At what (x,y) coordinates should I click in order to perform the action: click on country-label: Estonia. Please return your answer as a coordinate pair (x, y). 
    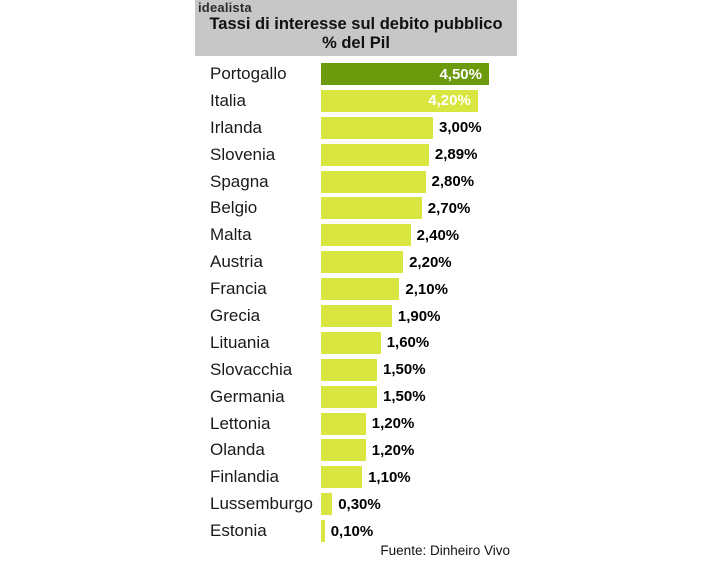
    Looking at the image, I should click on (238, 531).